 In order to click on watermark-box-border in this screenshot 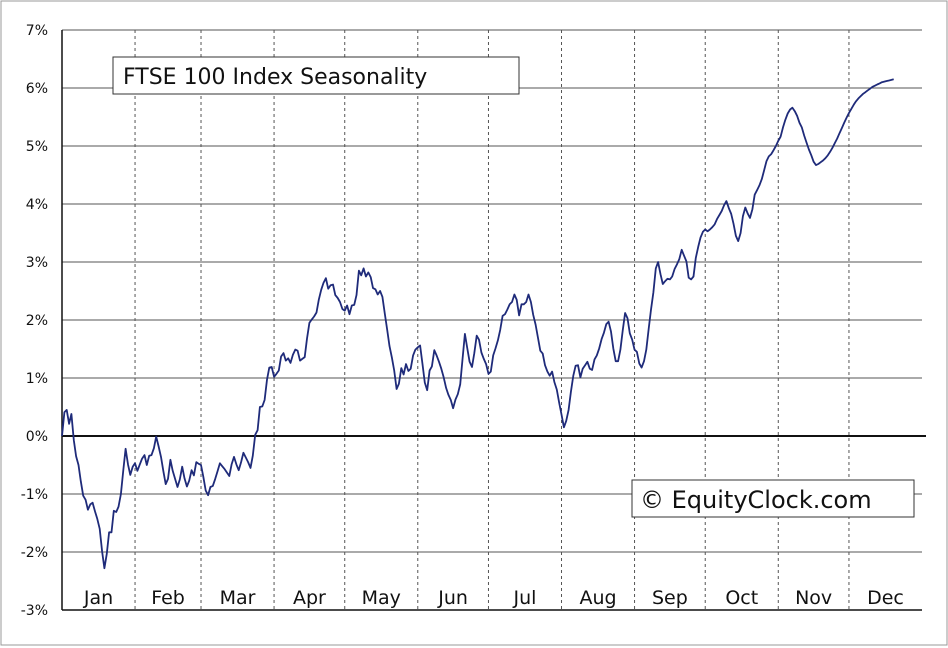, I will do `click(773, 498)`.